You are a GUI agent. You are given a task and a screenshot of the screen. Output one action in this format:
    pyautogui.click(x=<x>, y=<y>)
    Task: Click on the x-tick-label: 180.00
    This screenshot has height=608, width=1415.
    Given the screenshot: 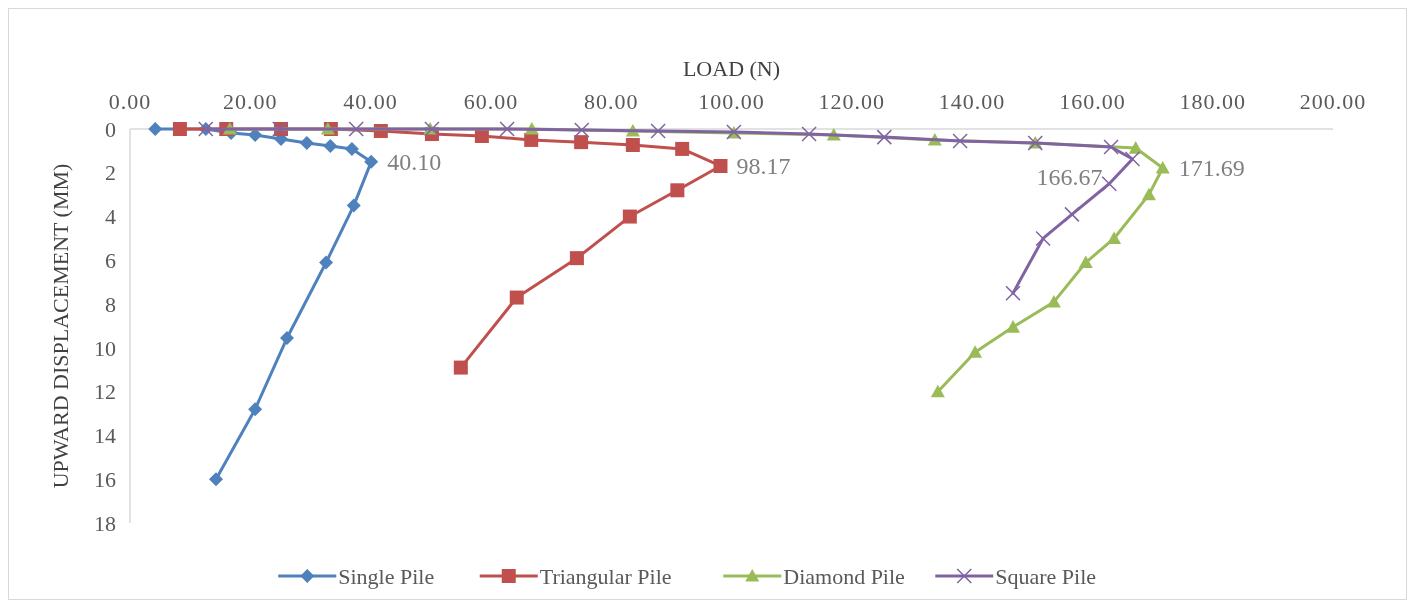 What is the action you would take?
    pyautogui.click(x=1212, y=101)
    